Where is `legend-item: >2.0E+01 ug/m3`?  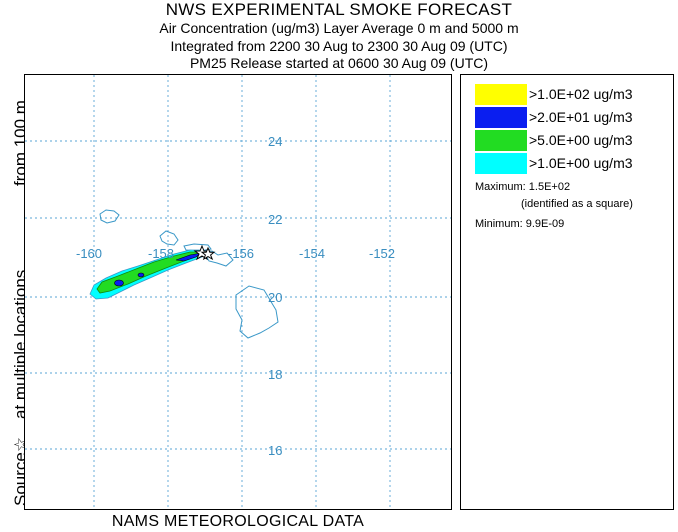
legend-item: >2.0E+01 ug/m3 is located at coordinates (575, 117).